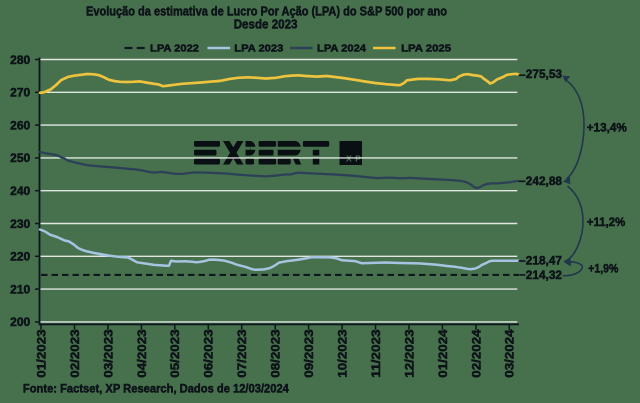 Image resolution: width=640 pixels, height=403 pixels. I want to click on svg-text: 230, so click(20, 224).